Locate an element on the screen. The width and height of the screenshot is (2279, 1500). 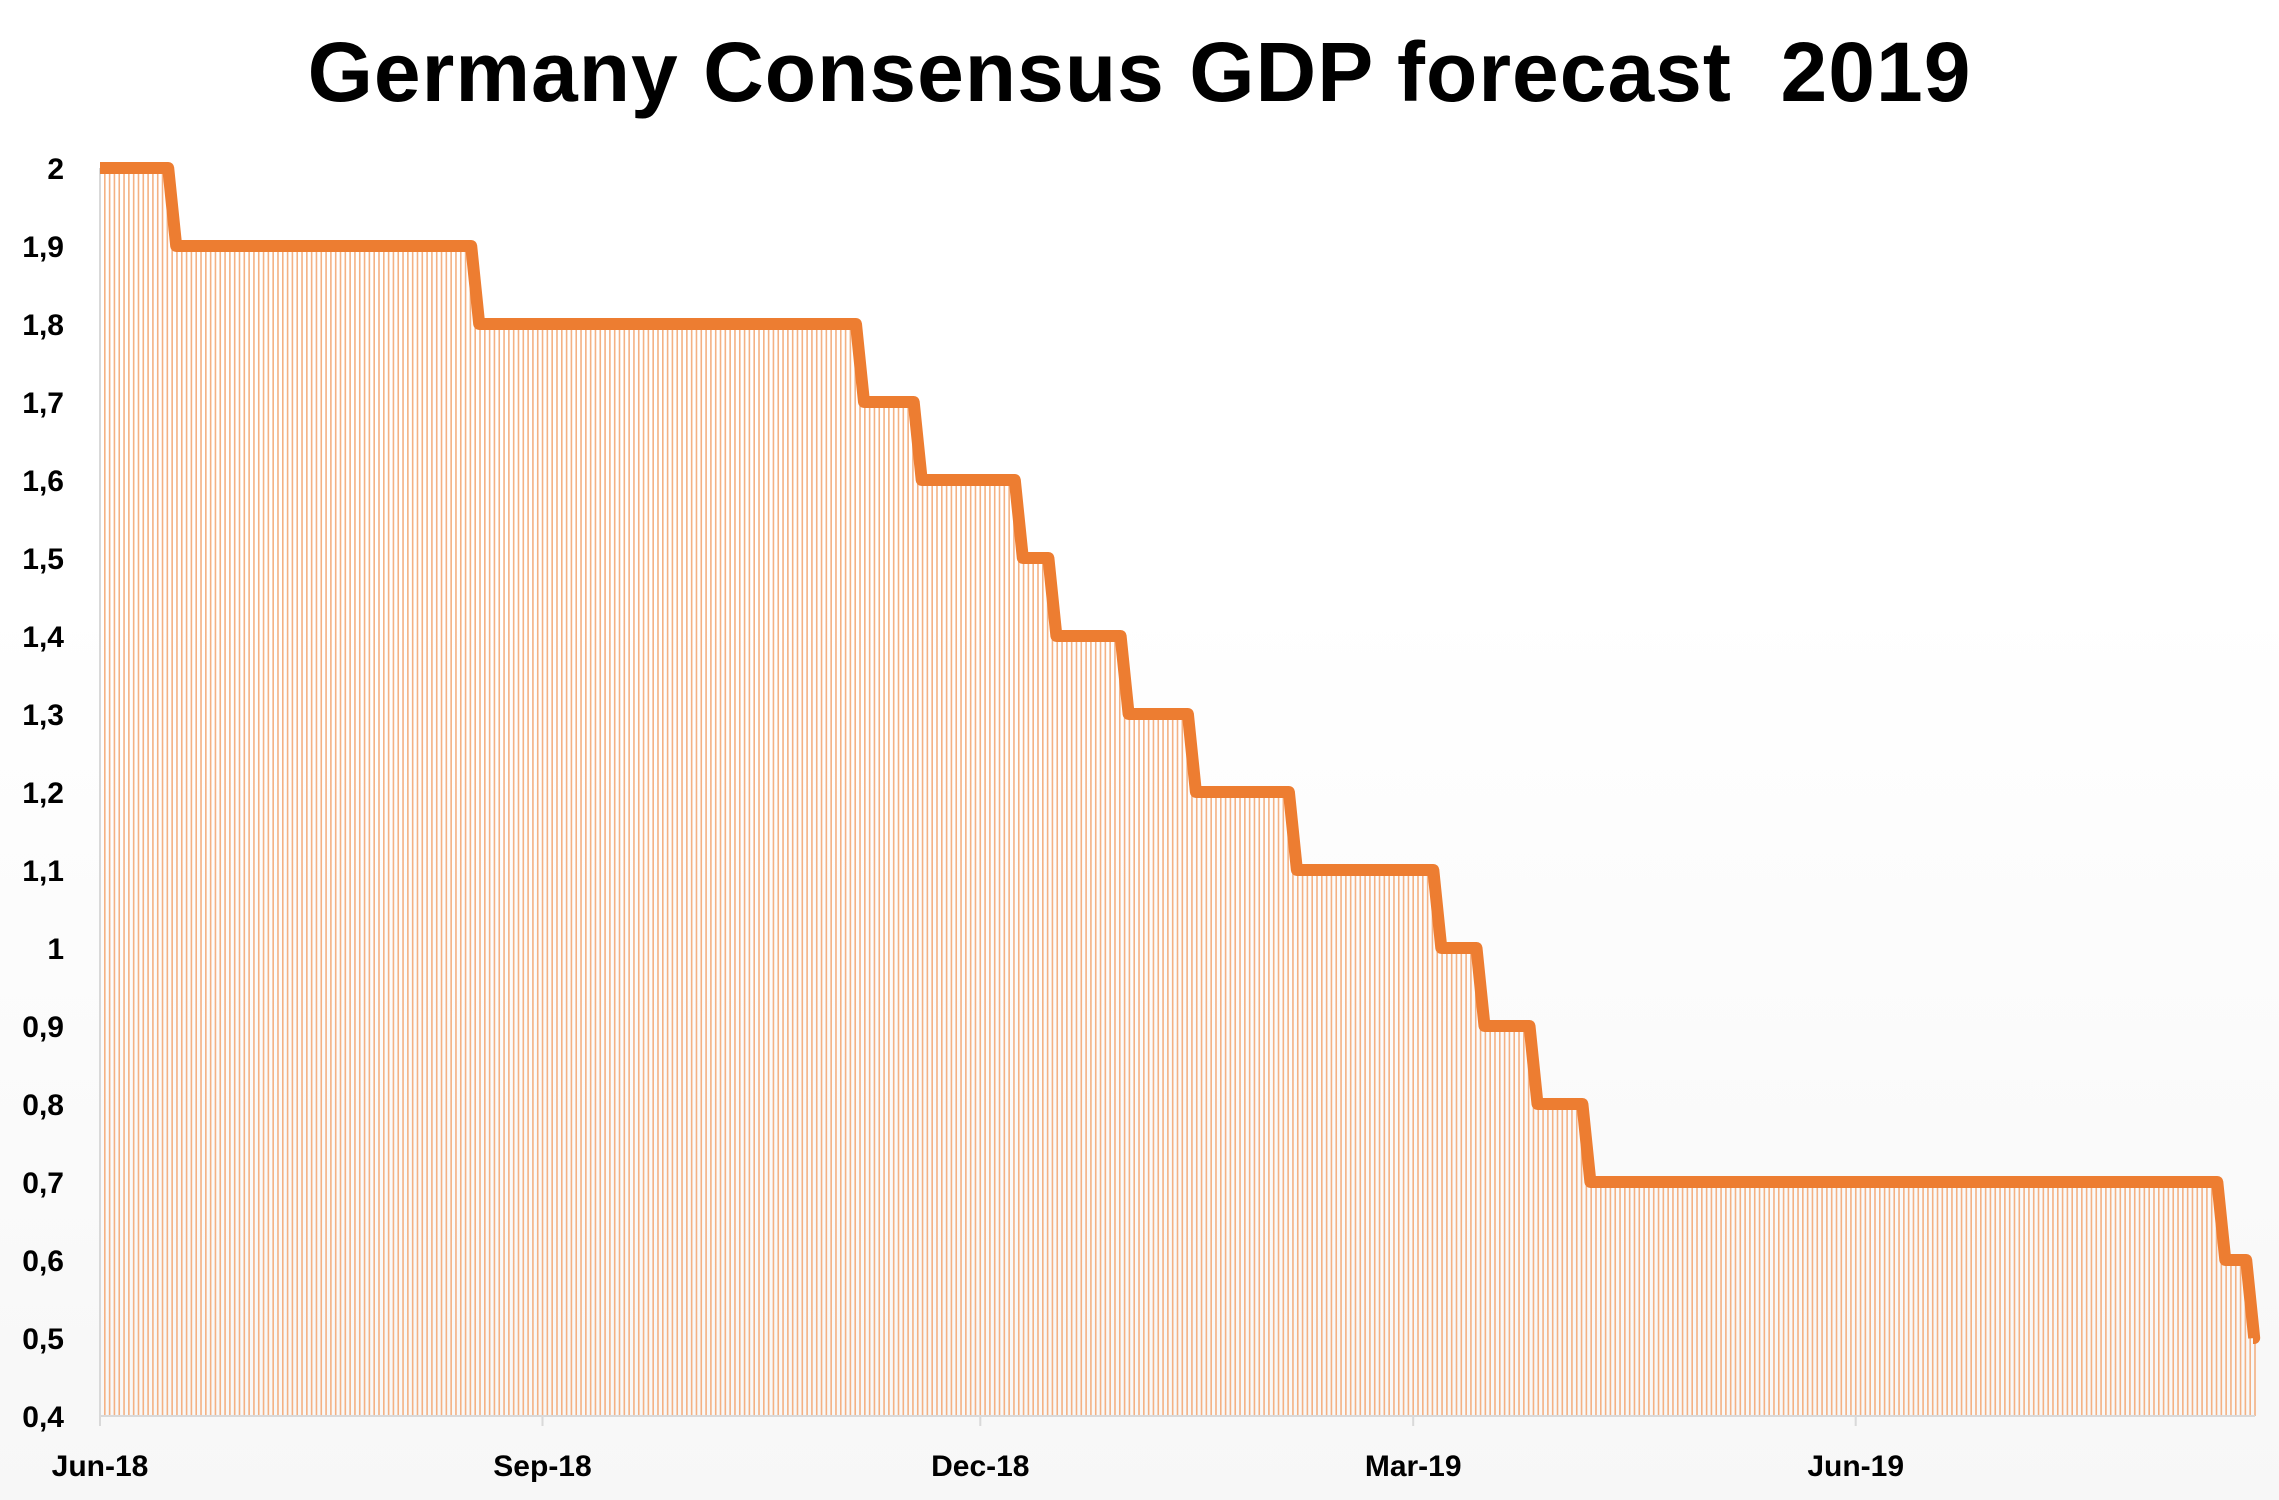
y-tick-label: 0,8 is located at coordinates (43, 1105).